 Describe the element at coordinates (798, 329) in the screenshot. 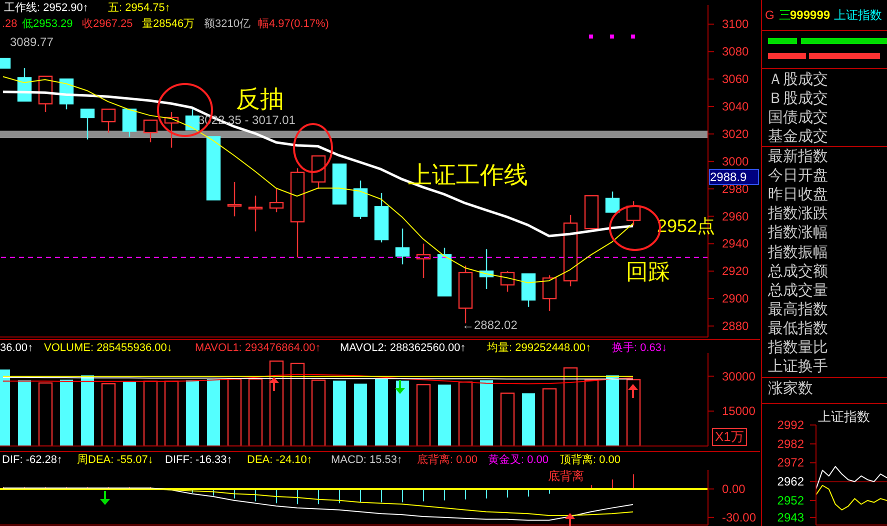

I see `text: 最低指数` at that location.